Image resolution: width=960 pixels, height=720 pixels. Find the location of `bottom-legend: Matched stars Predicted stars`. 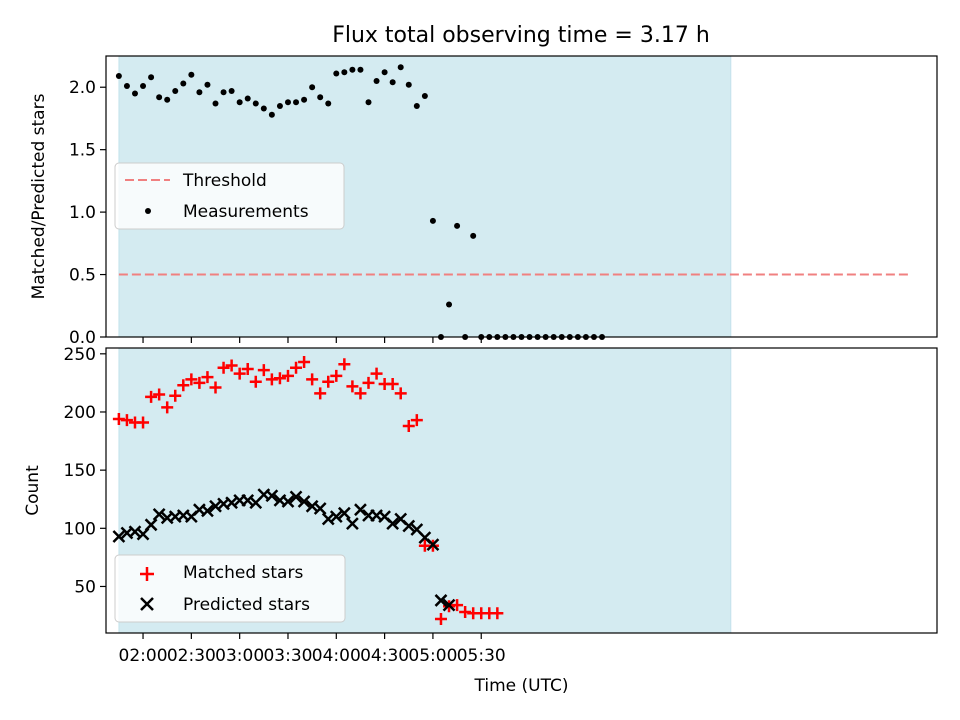

bottom-legend: Matched stars Predicted stars is located at coordinates (230, 588).